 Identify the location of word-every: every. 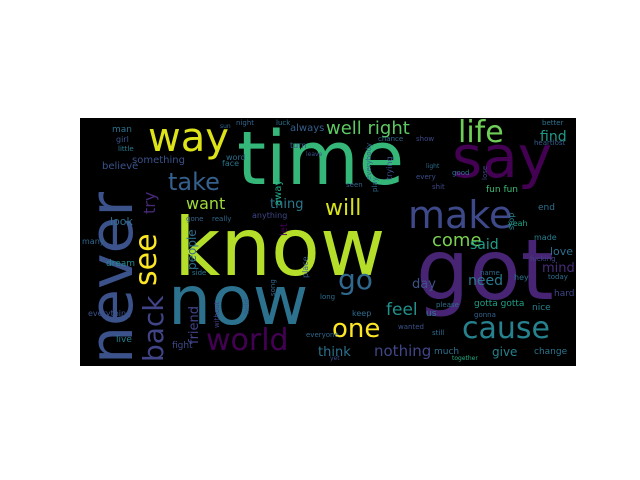
(426, 177).